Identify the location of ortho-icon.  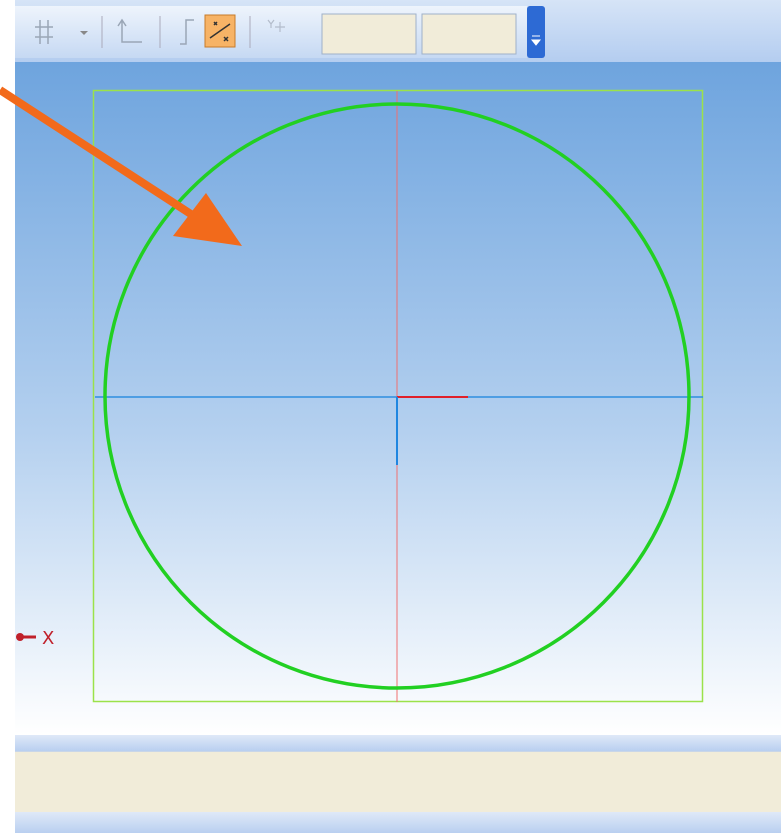
(187, 32).